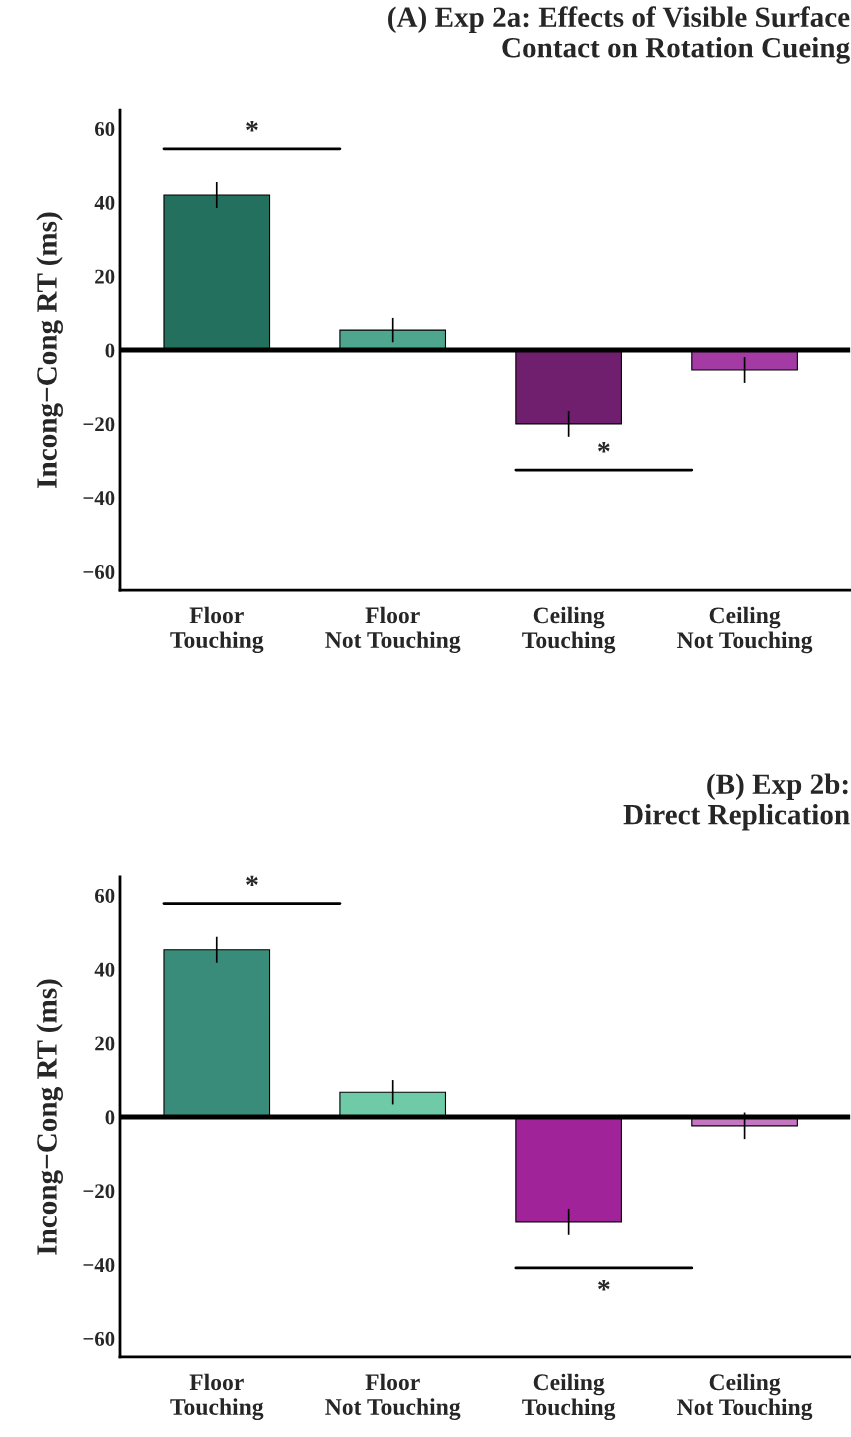 The height and width of the screenshot is (1437, 851). What do you see at coordinates (736, 802) in the screenshot?
I see `chart-title: (B) Exp 2b: Direct Replication` at bounding box center [736, 802].